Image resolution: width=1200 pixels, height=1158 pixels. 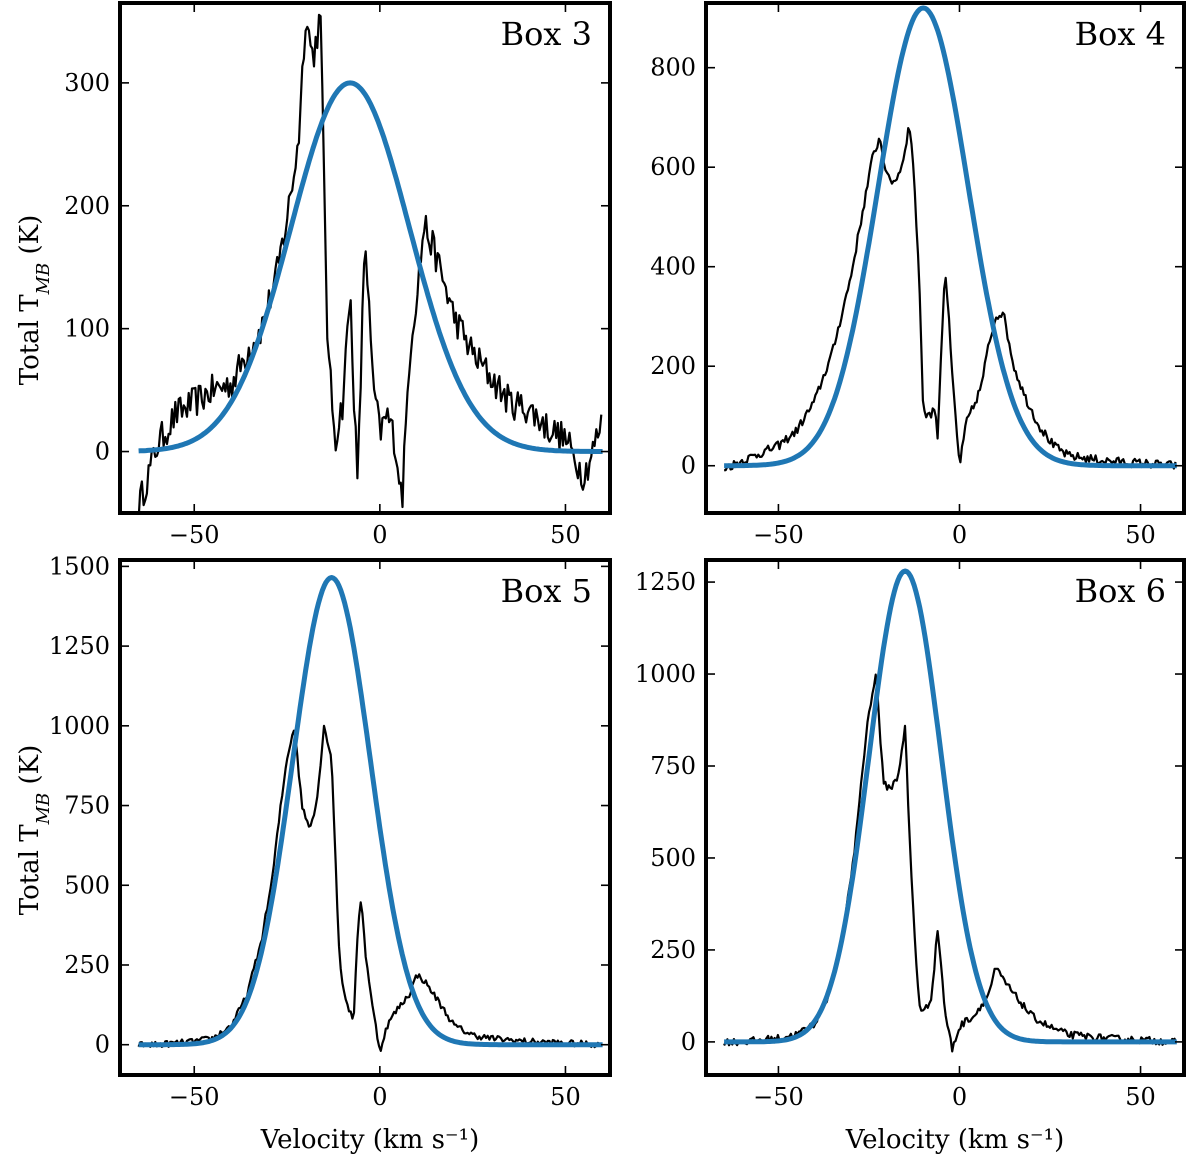 I want to click on x-axis-label-left: Velocity (km s⁻¹), so click(x=369, y=1140).